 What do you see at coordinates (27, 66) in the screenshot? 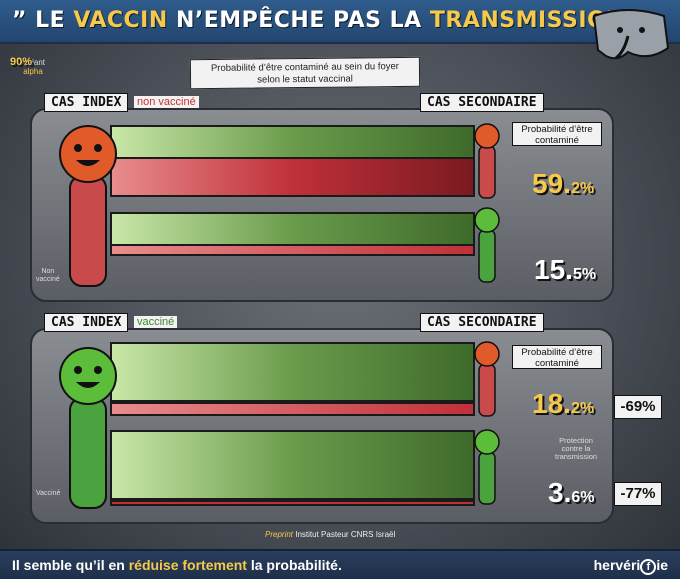
I see `variant-note: 90% variant alpha` at bounding box center [27, 66].